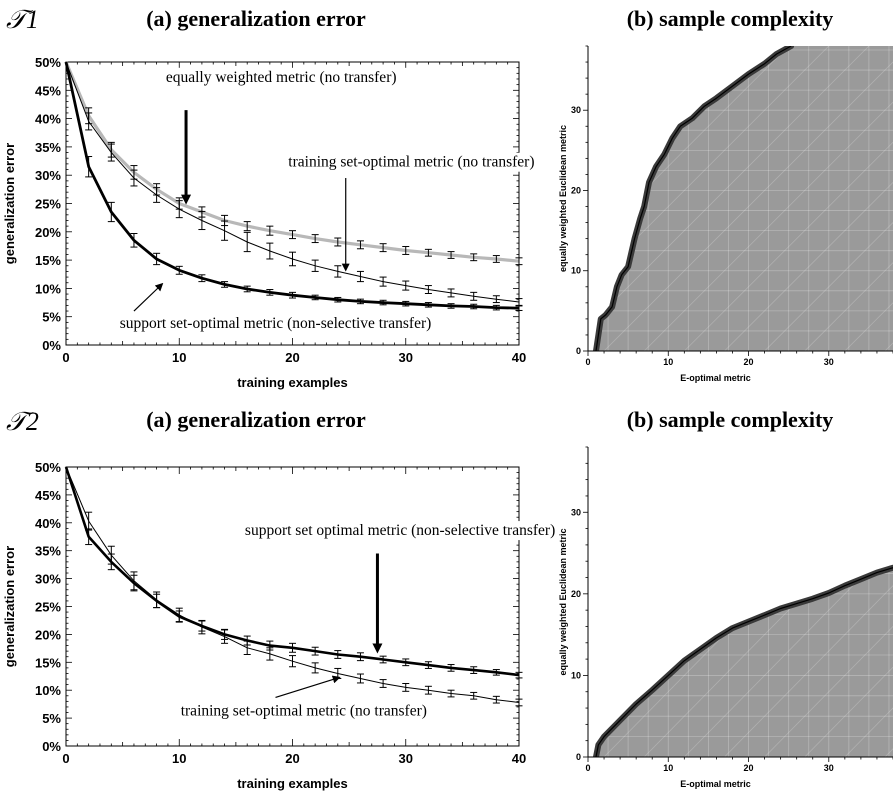 The height and width of the screenshot is (801, 893). What do you see at coordinates (22, 421) in the screenshot?
I see `task-label-2: 𝒯2` at bounding box center [22, 421].